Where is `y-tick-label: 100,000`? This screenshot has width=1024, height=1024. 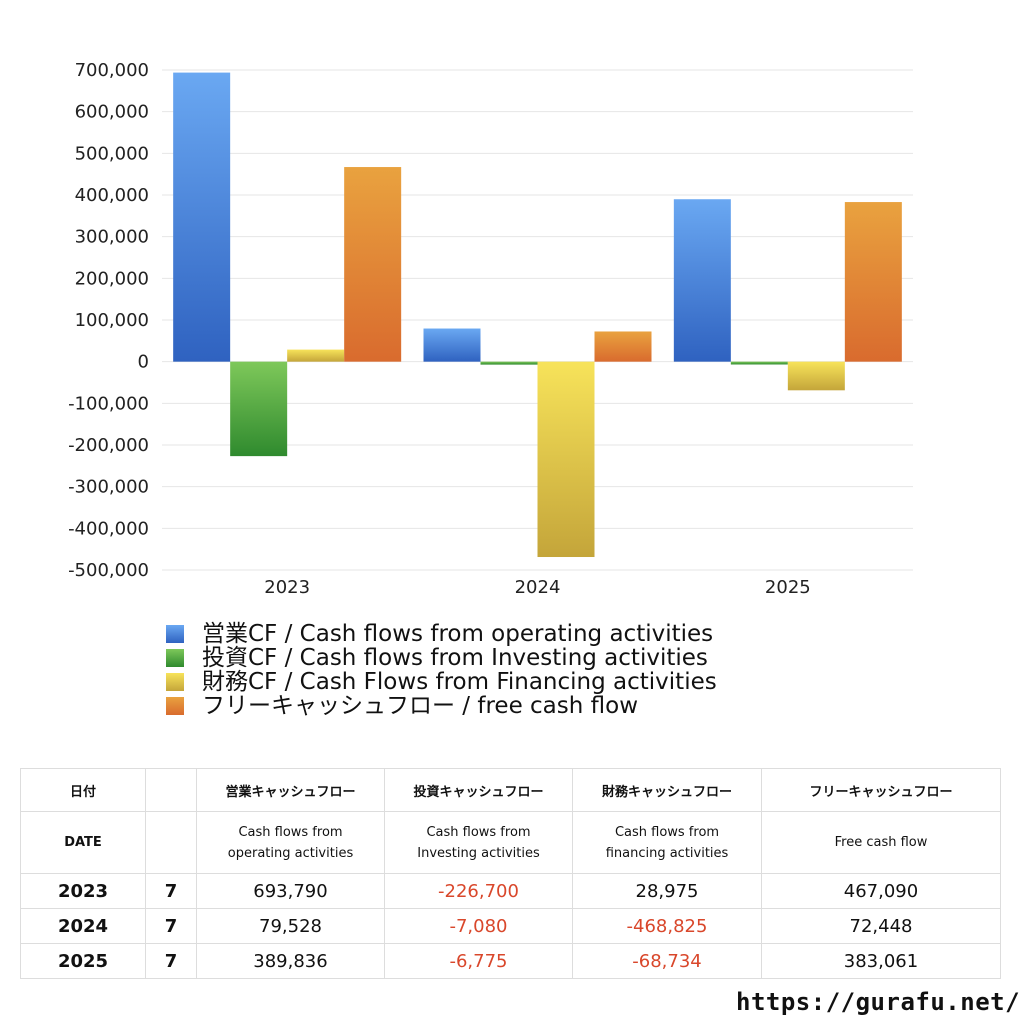
y-tick-label: 100,000 is located at coordinates (112, 320).